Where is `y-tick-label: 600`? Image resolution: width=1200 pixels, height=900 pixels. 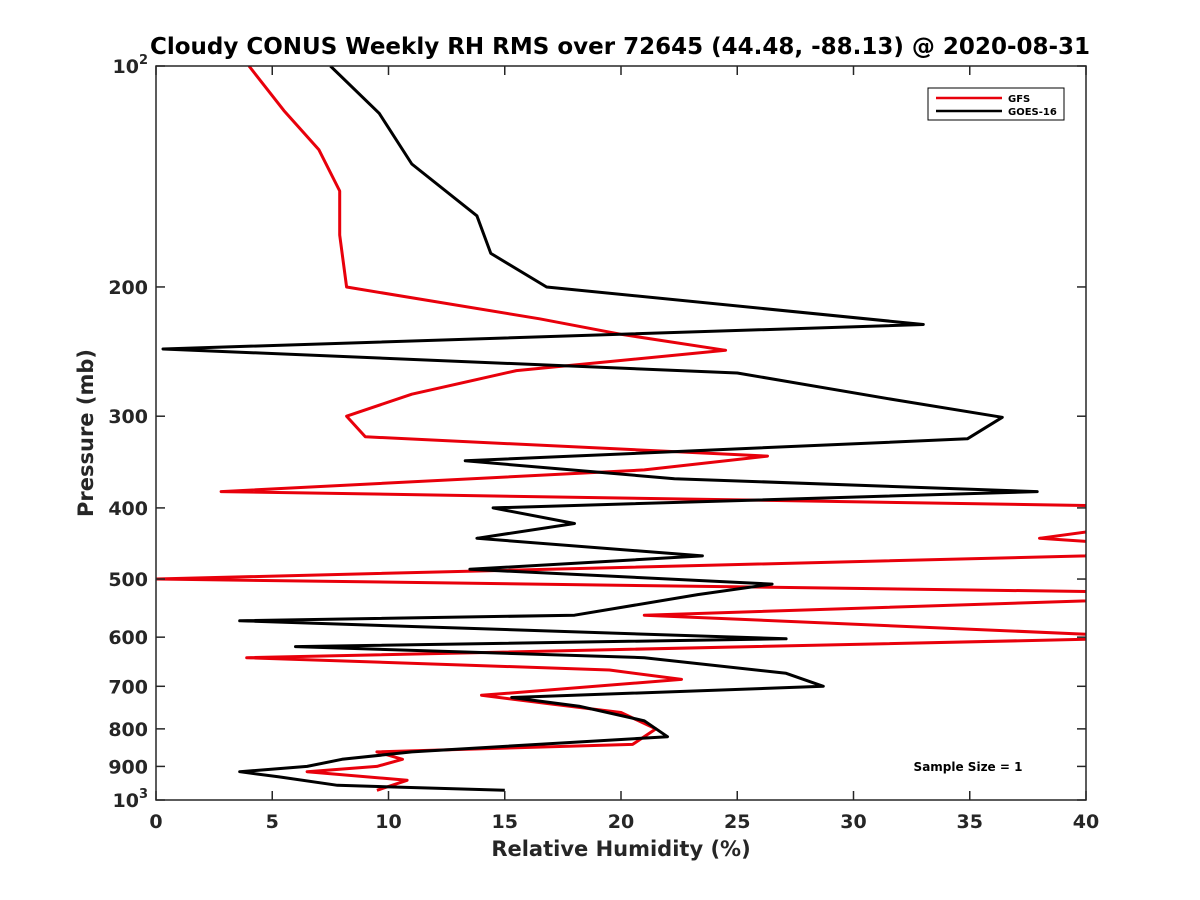
y-tick-label: 600 is located at coordinates (128, 638).